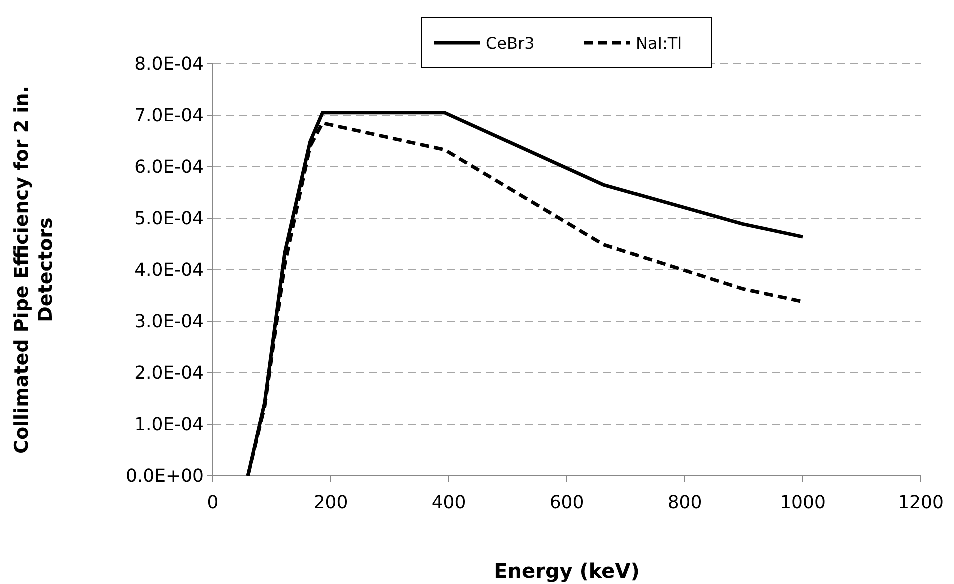 The height and width of the screenshot is (584, 954). What do you see at coordinates (165, 476) in the screenshot?
I see `y-tick-label: 0.0E+00` at bounding box center [165, 476].